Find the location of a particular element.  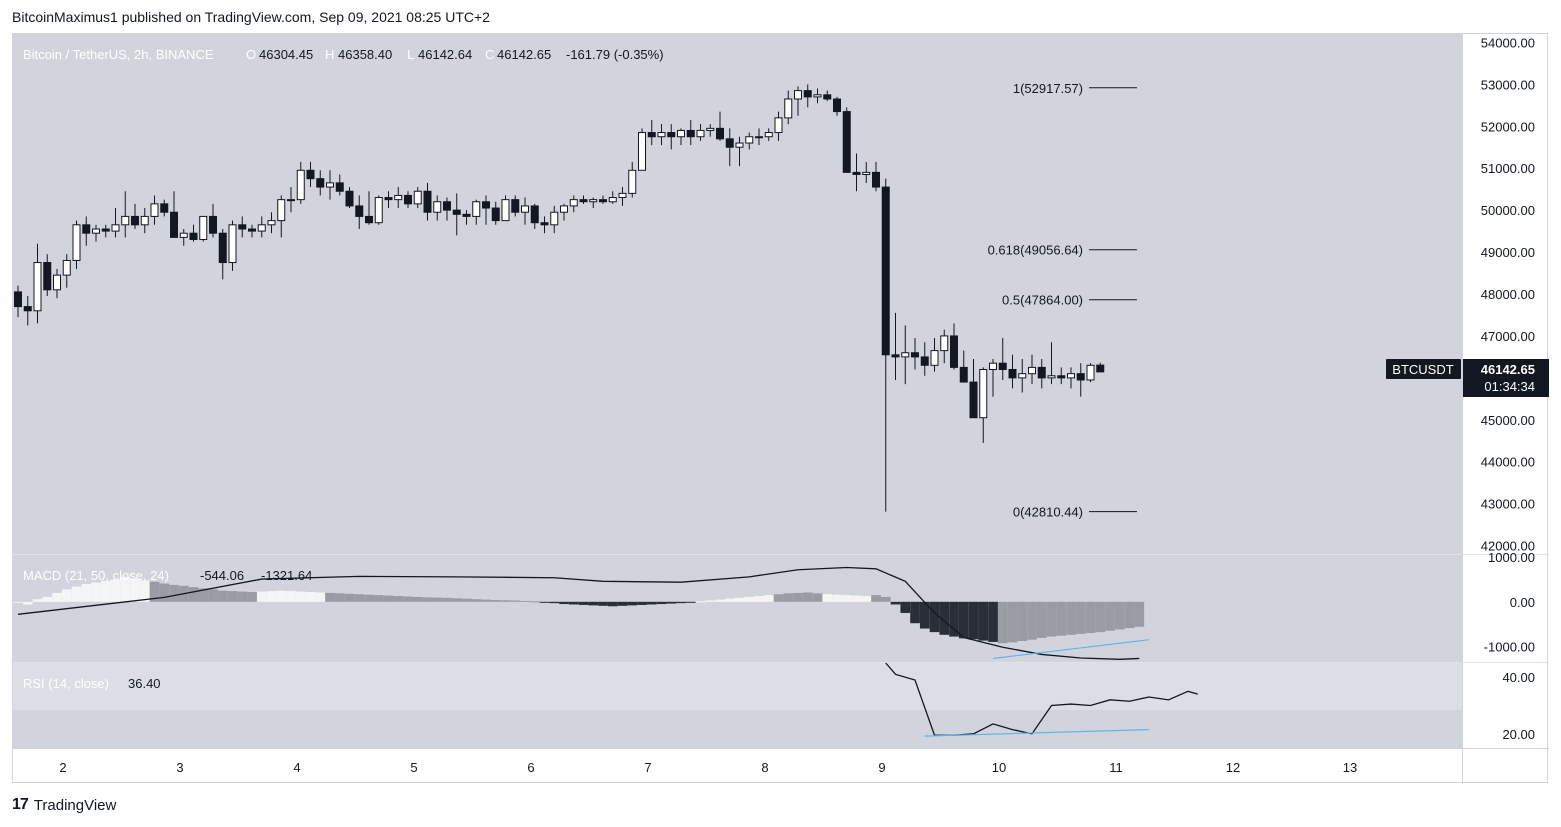

last-price-value: 46142.65 is located at coordinates (1508, 369).